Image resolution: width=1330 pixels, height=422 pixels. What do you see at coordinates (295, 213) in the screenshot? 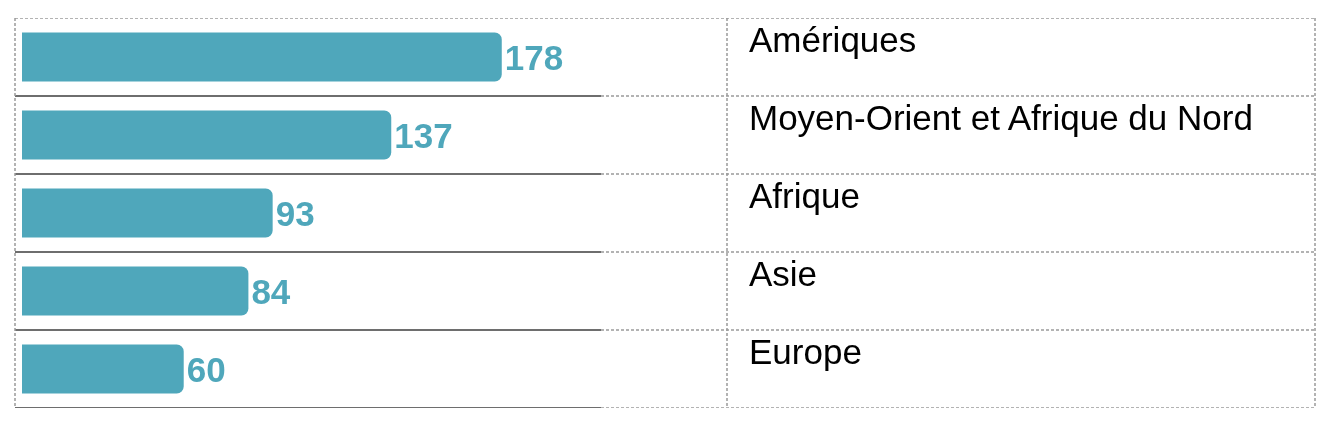
I see `data-label: 93` at bounding box center [295, 213].